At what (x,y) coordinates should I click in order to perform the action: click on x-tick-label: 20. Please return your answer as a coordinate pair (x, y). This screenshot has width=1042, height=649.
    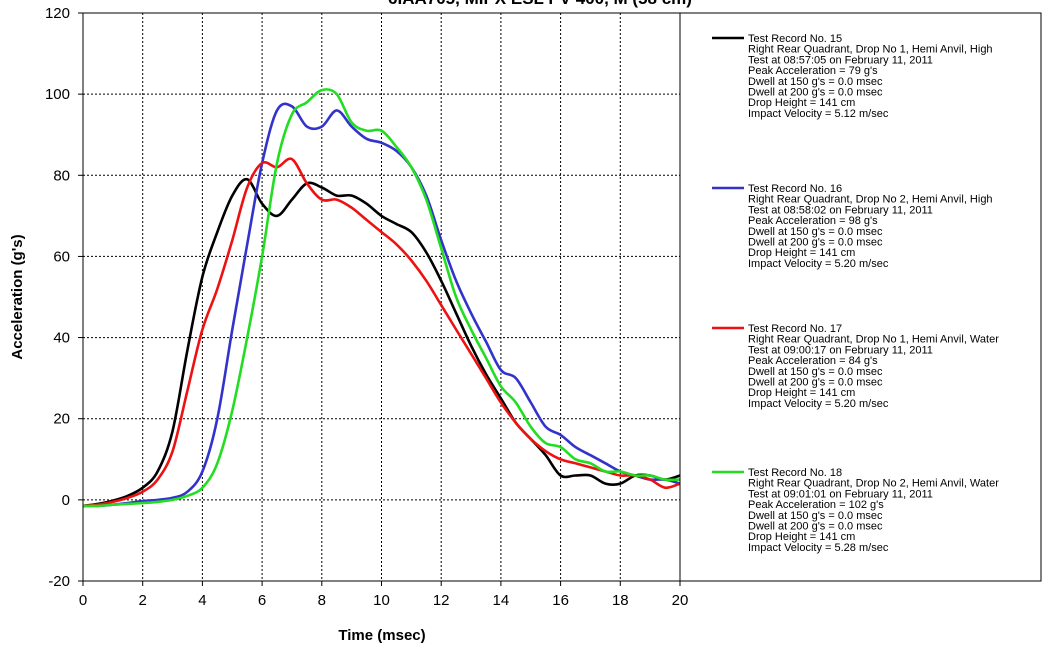
    Looking at the image, I should click on (680, 600).